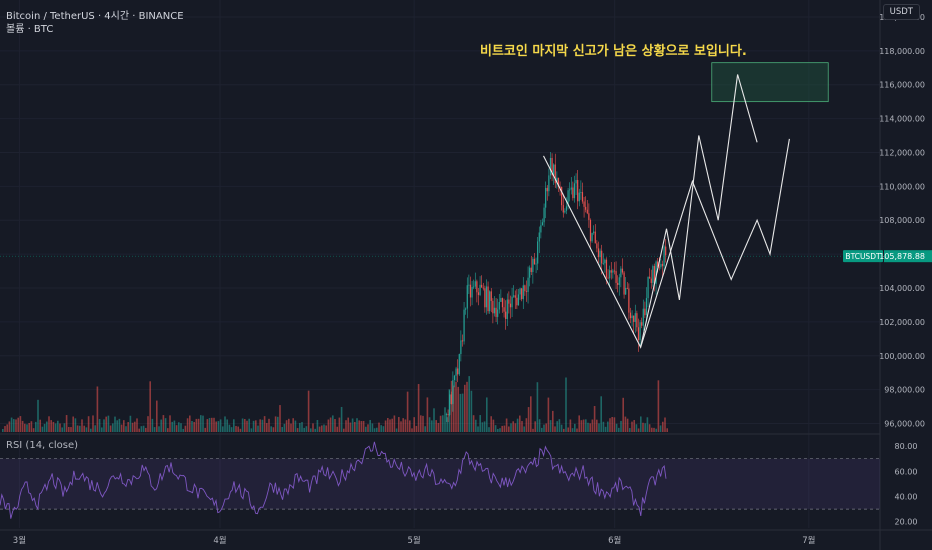 The height and width of the screenshot is (550, 932). Describe the element at coordinates (906, 471) in the screenshot. I see `rsi-tick-label: 60.00` at that location.